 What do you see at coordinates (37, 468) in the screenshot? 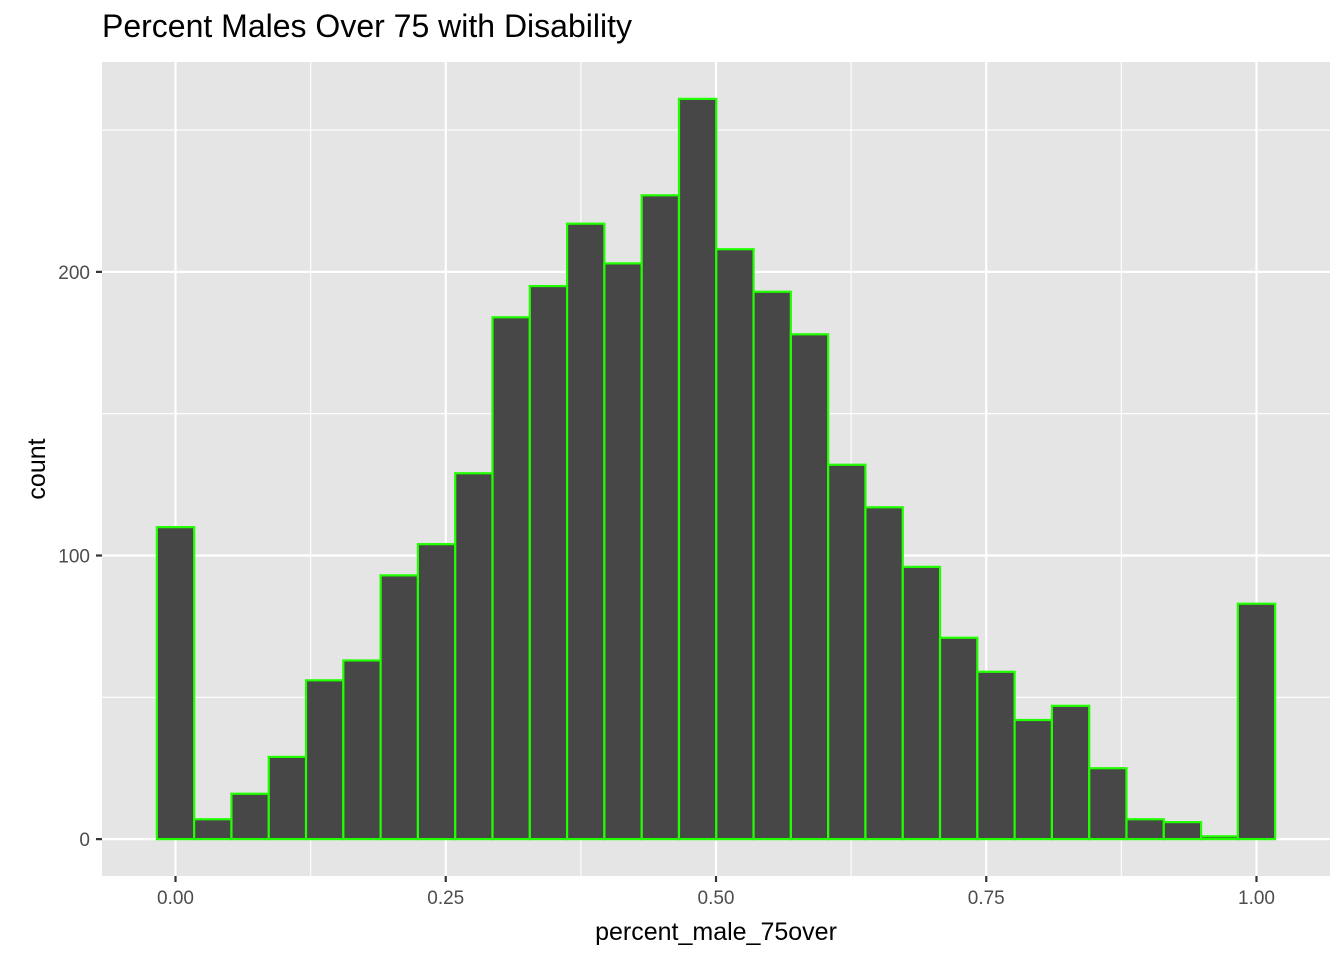
I see `y-axis-title: count` at bounding box center [37, 468].